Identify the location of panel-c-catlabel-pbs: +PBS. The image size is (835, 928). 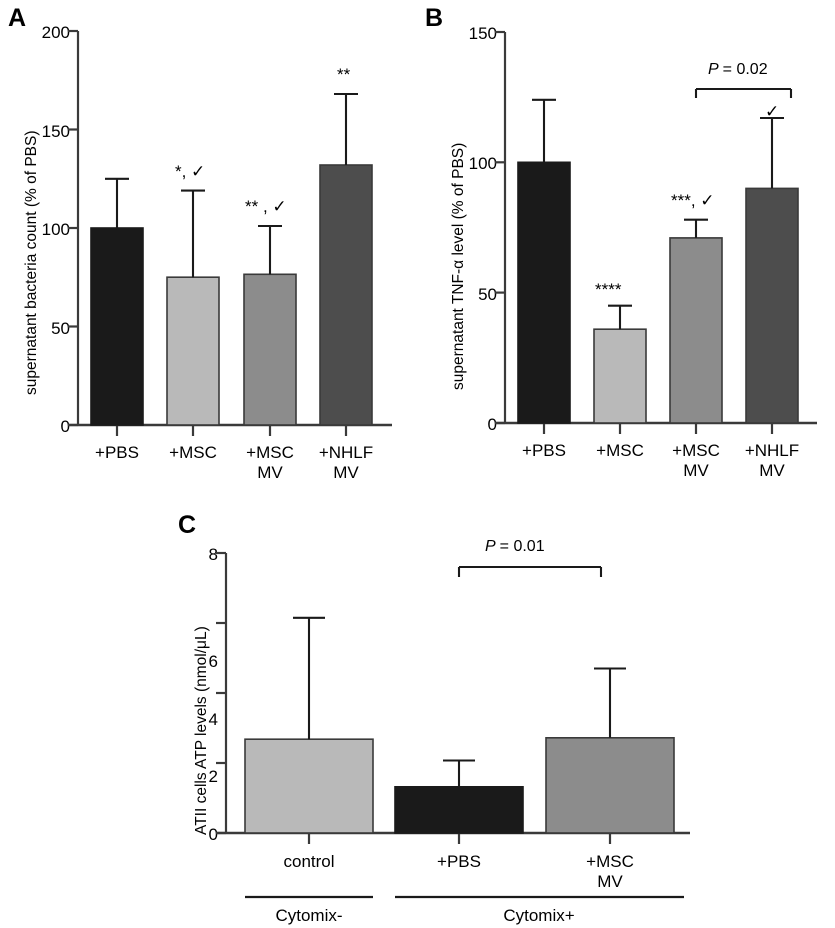
(459, 861).